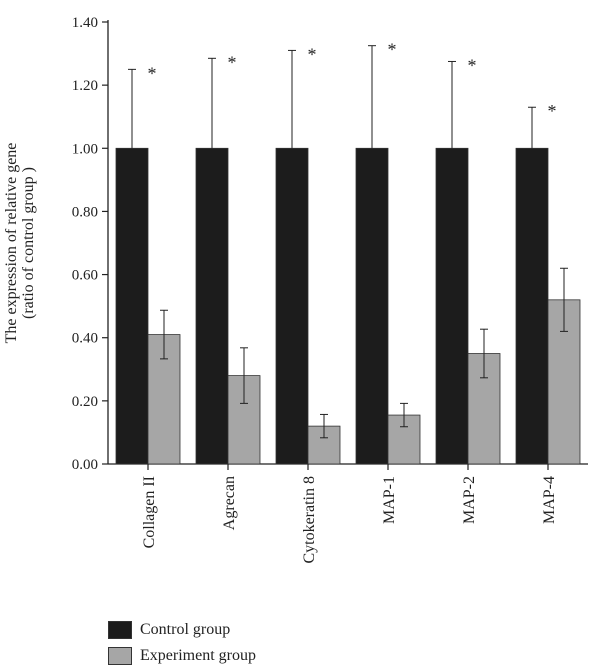  I want to click on legend-item-control: Control group, so click(182, 630).